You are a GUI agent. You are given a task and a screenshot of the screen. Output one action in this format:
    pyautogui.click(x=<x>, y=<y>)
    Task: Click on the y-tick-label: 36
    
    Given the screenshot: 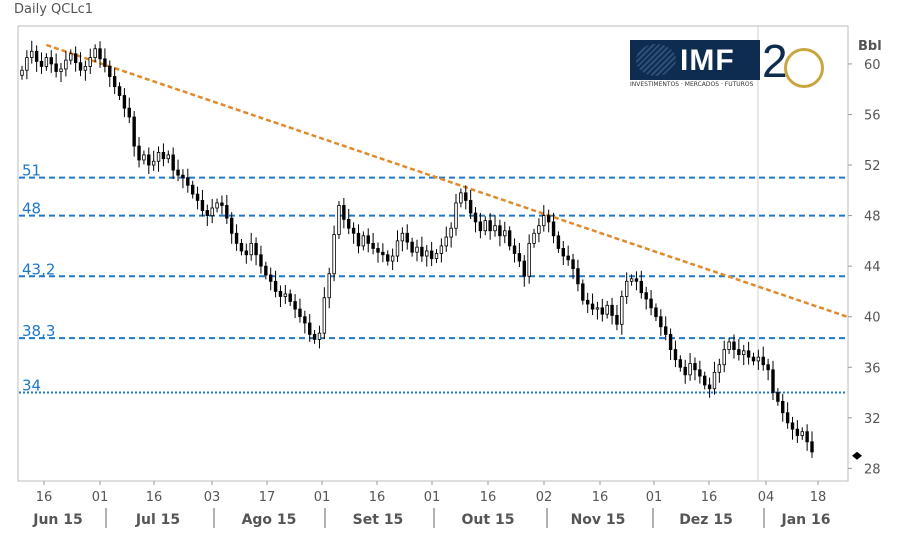 What is the action you would take?
    pyautogui.click(x=872, y=368)
    